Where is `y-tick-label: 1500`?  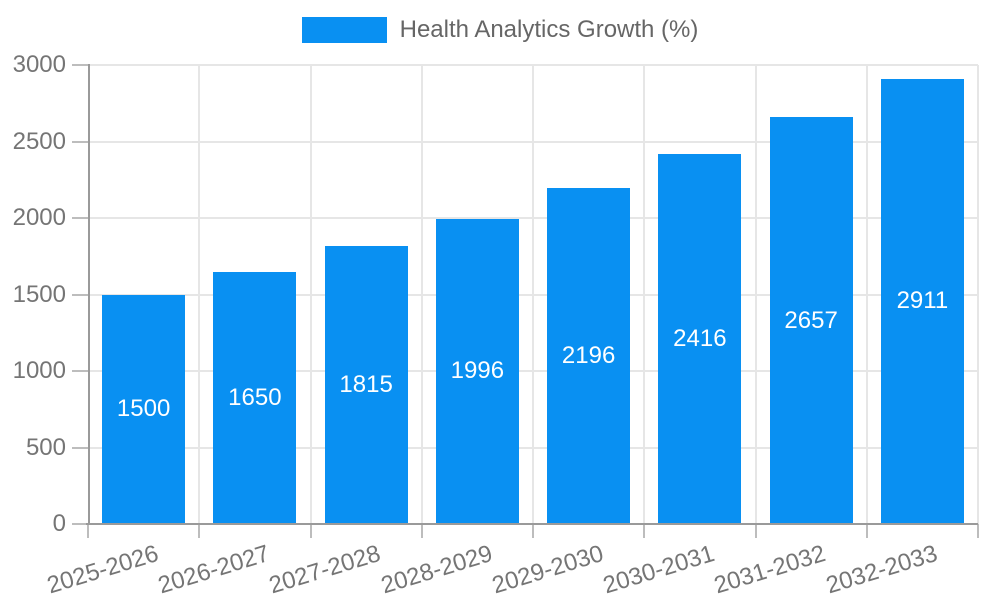
y-tick-label: 1500 is located at coordinates (39, 294).